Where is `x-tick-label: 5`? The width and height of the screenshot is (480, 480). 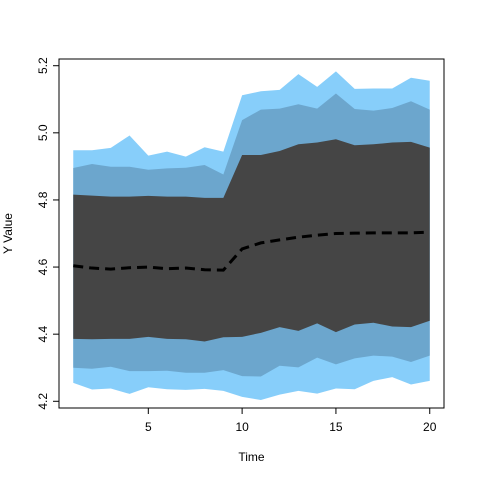 x-tick-label: 5 is located at coordinates (148, 427).